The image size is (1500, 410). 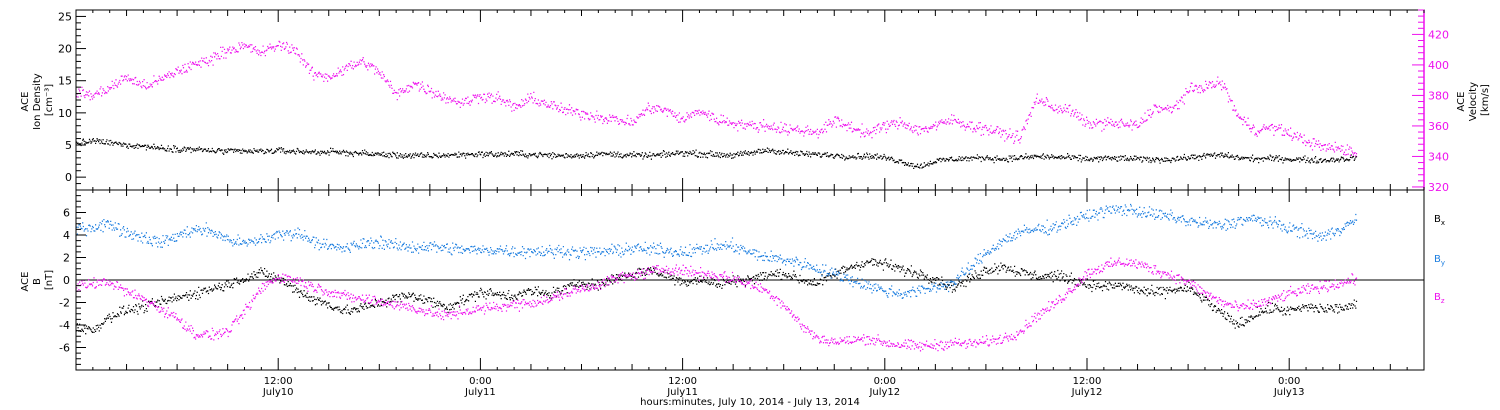 I want to click on density-points, so click(x=717, y=154).